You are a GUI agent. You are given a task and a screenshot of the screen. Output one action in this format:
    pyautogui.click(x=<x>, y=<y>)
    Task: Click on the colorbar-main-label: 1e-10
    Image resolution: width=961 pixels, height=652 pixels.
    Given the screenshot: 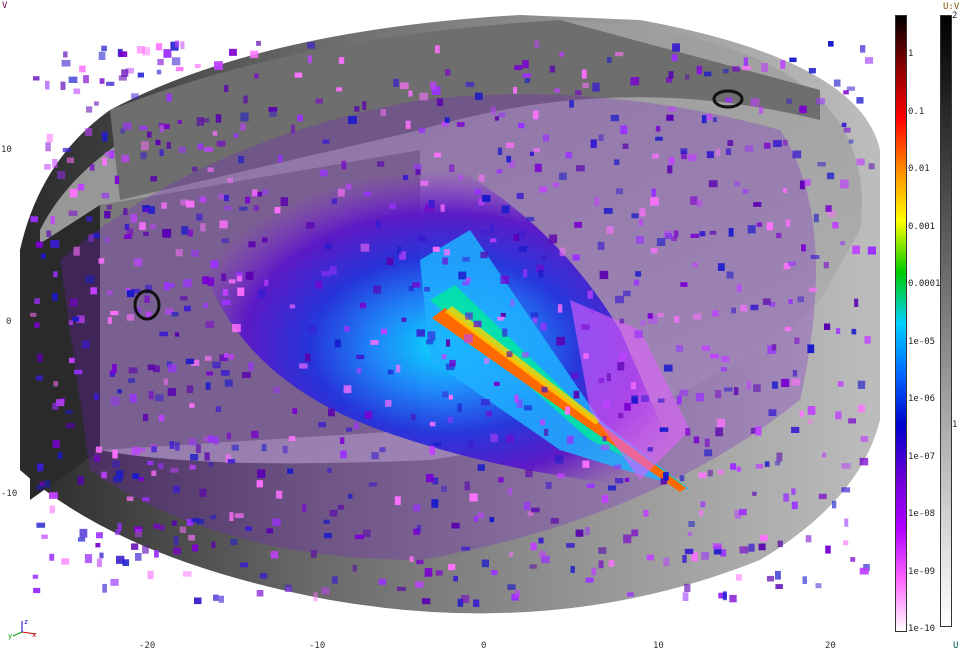 What is the action you would take?
    pyautogui.click(x=922, y=629)
    